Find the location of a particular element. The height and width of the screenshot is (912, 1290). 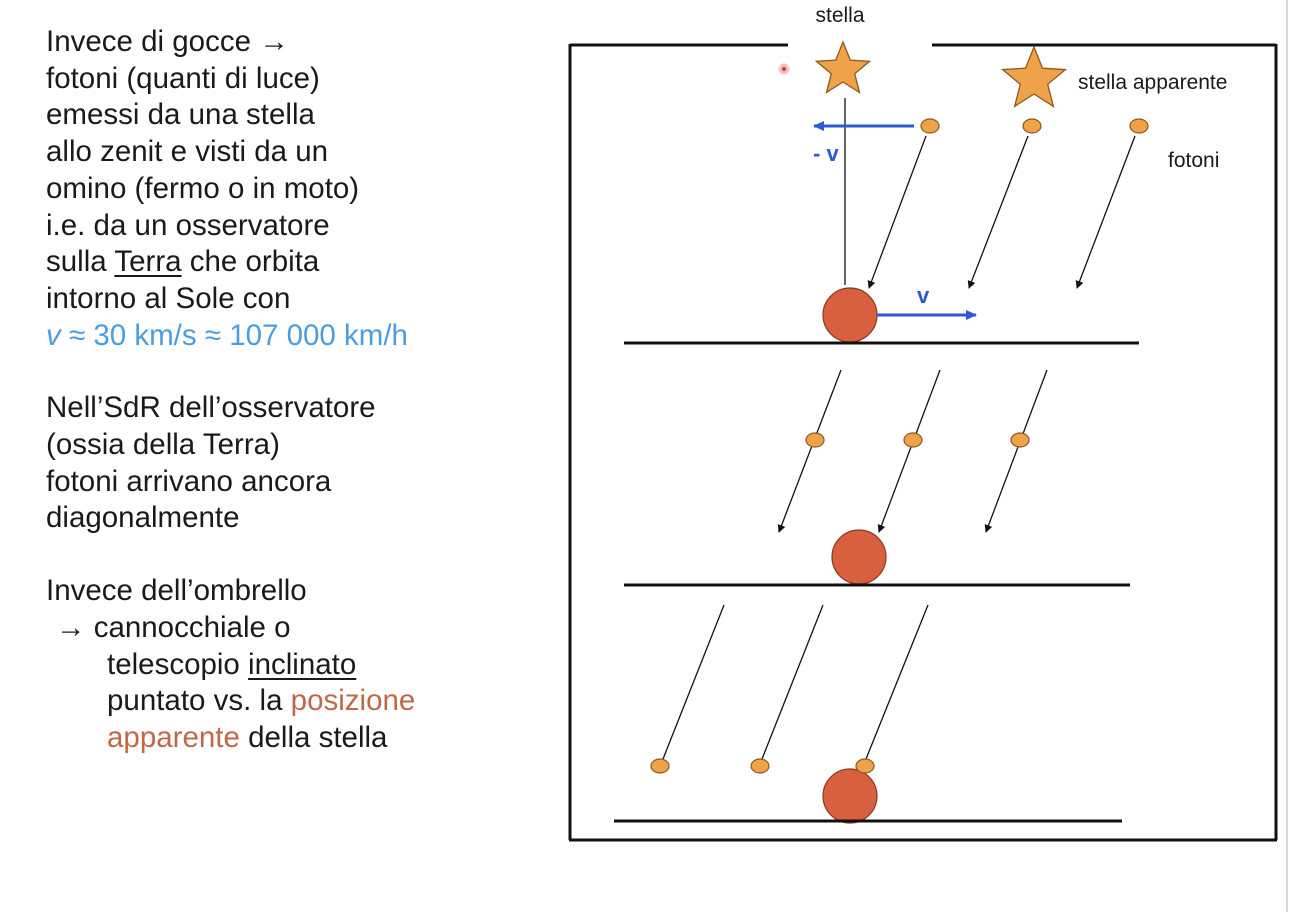

velocity-value: ≈ 30 km/s ≈ 107 000 km/h is located at coordinates (234, 335).